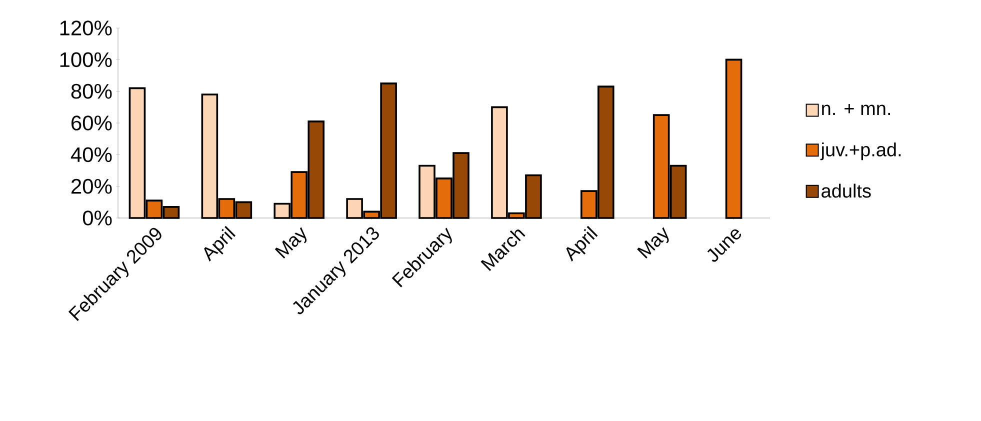  What do you see at coordinates (733, 138) in the screenshot?
I see `bar` at bounding box center [733, 138].